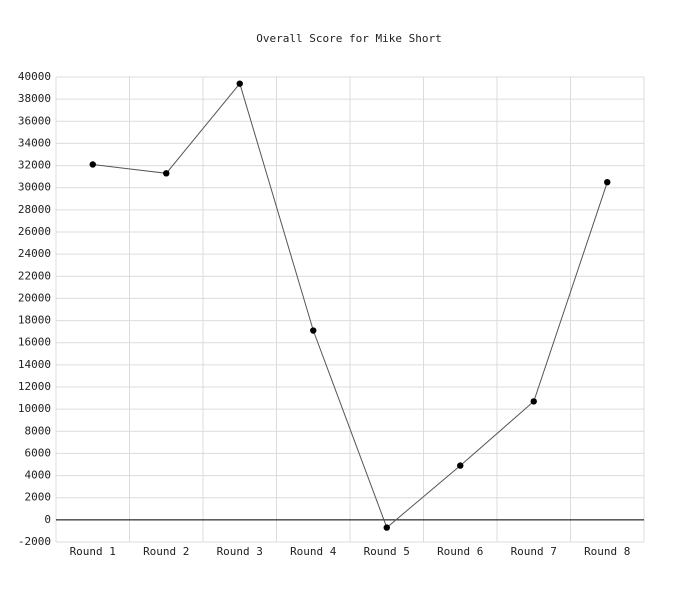 Image resolution: width=700 pixels, height=600 pixels. I want to click on y-tick-label: 12000, so click(34, 386).